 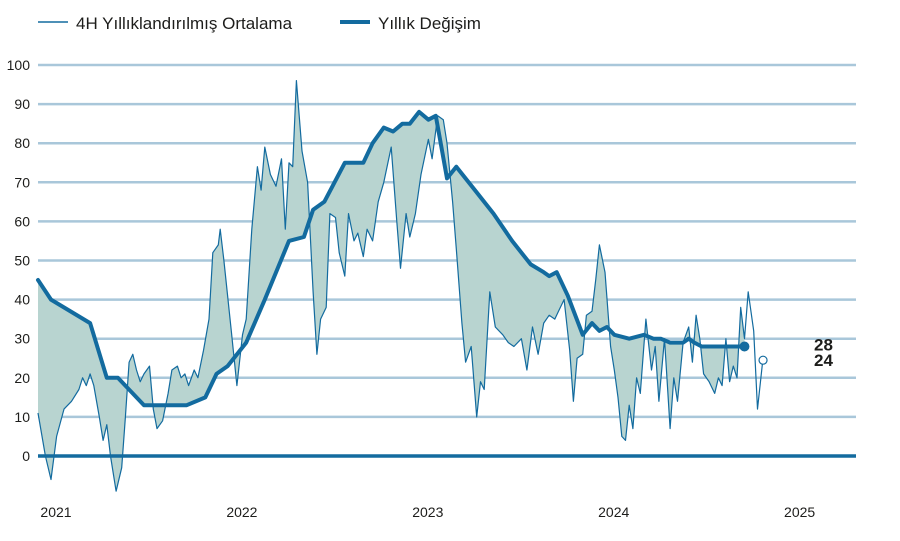 I want to click on y-tick-label: 90, so click(x=22, y=104).